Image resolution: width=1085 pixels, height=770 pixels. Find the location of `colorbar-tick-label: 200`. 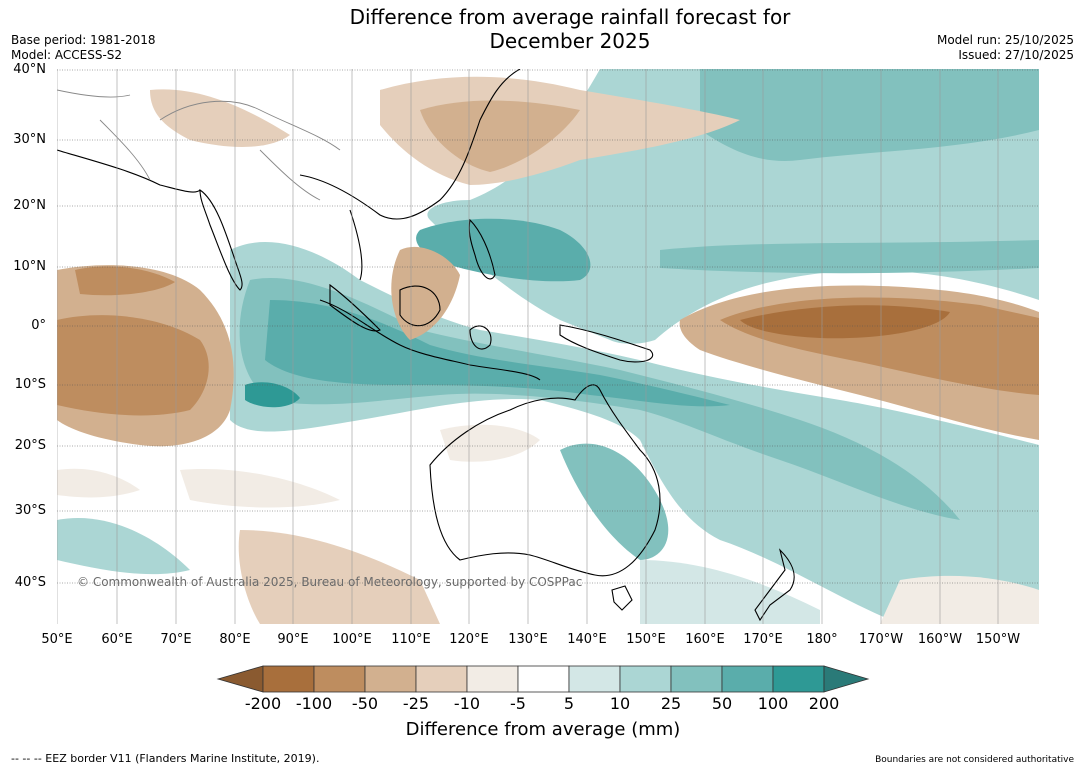

colorbar-tick-label: 200 is located at coordinates (824, 703).